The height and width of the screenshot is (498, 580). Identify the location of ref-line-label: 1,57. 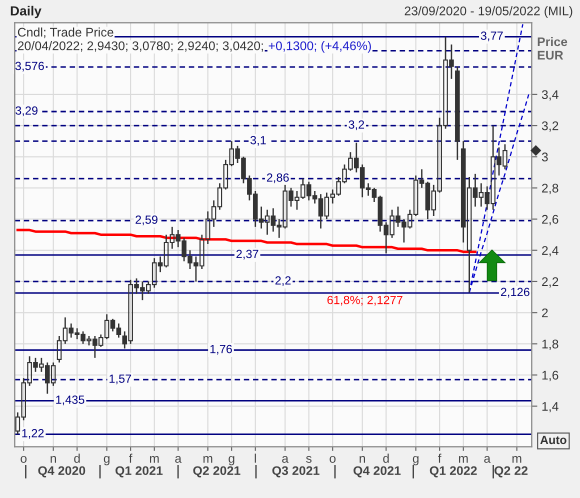
(121, 379).